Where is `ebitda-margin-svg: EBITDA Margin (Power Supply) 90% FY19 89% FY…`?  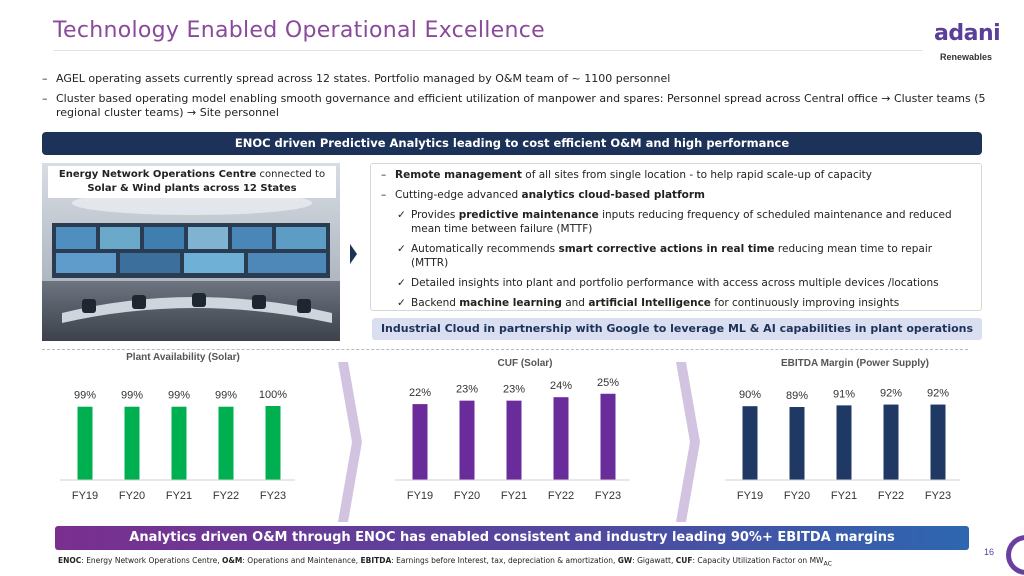 ebitda-margin-svg: EBITDA Margin (Power Supply) 90% FY19 89% FY… is located at coordinates (842, 430).